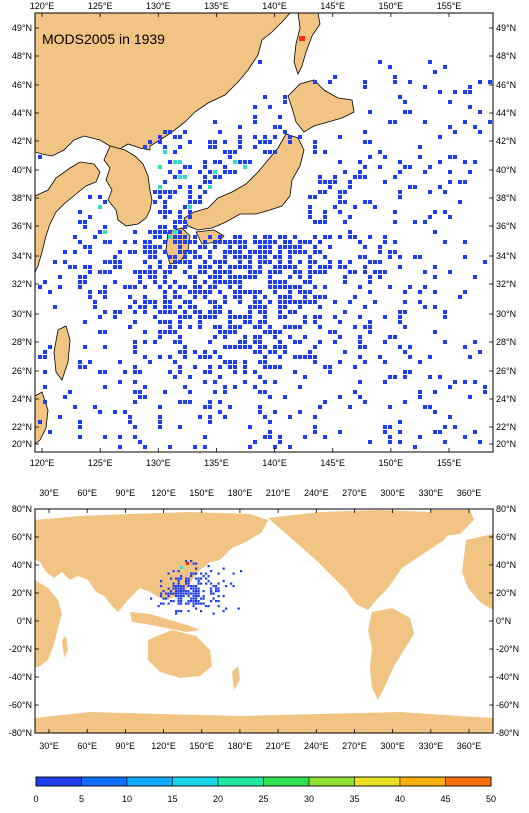  I want to click on lon-label: 120°E, so click(42, 6).